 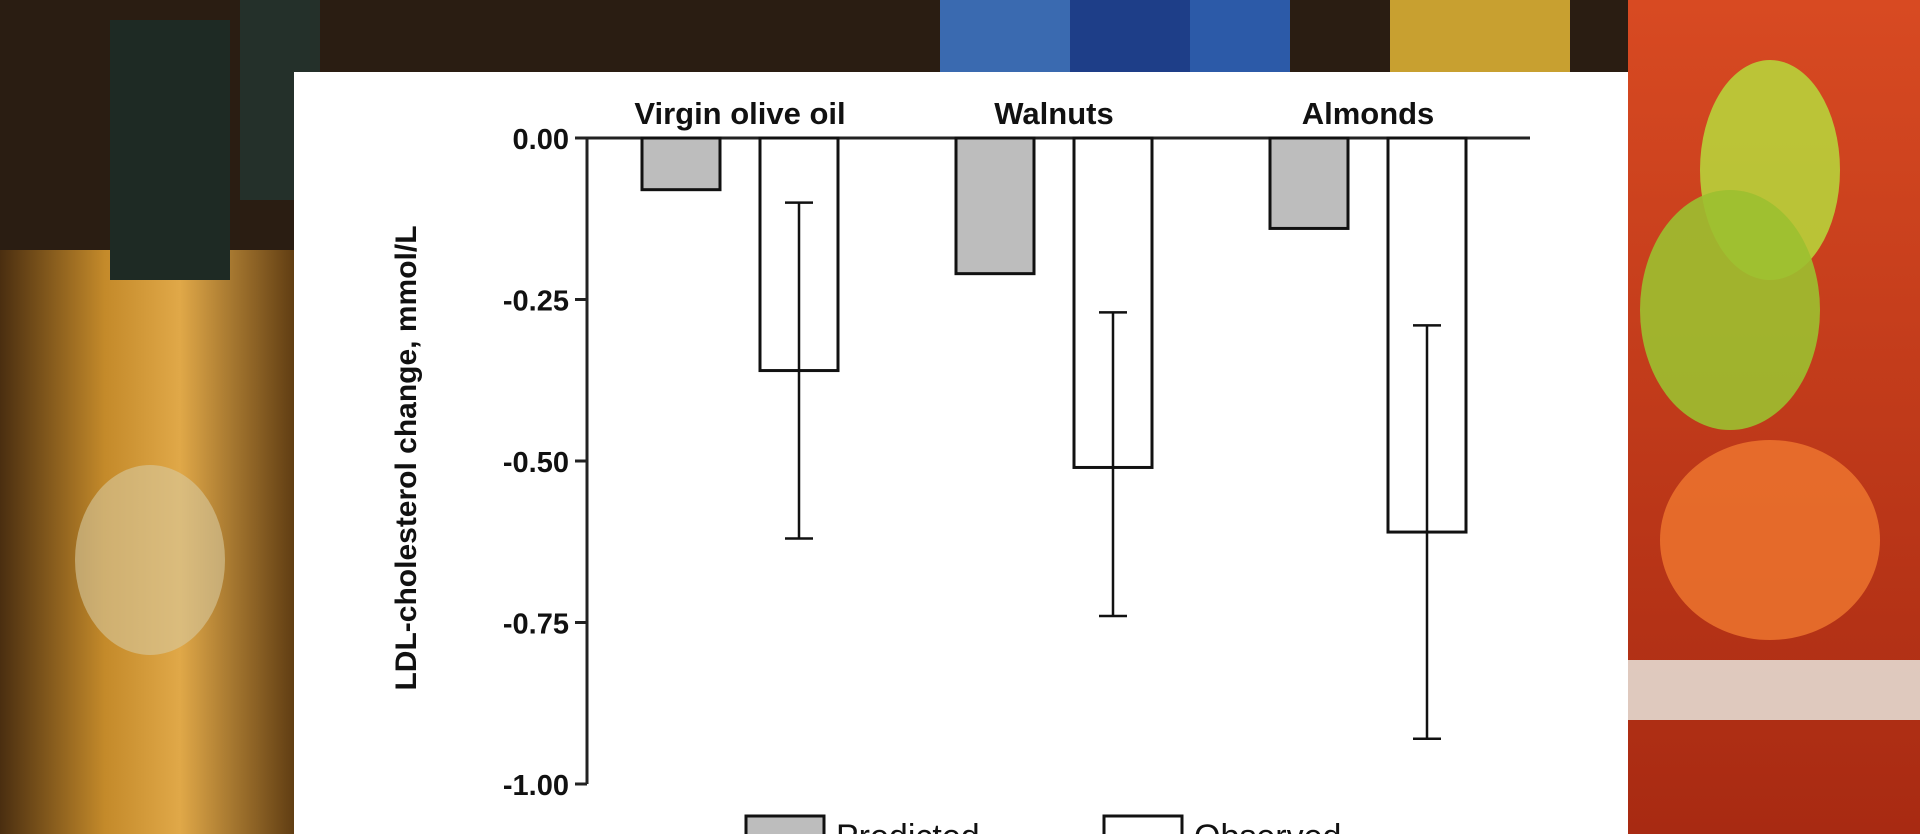 I want to click on legend-swatch-observed, so click(x=1143, y=824).